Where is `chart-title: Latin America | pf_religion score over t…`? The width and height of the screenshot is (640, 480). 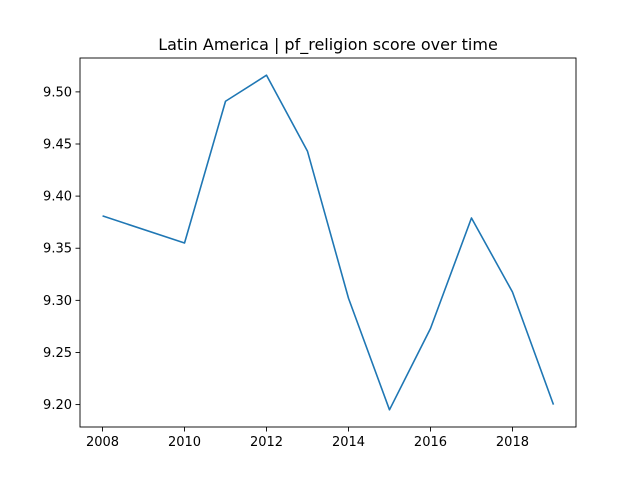
chart-title: Latin America | pf_religion score over t… is located at coordinates (328, 45).